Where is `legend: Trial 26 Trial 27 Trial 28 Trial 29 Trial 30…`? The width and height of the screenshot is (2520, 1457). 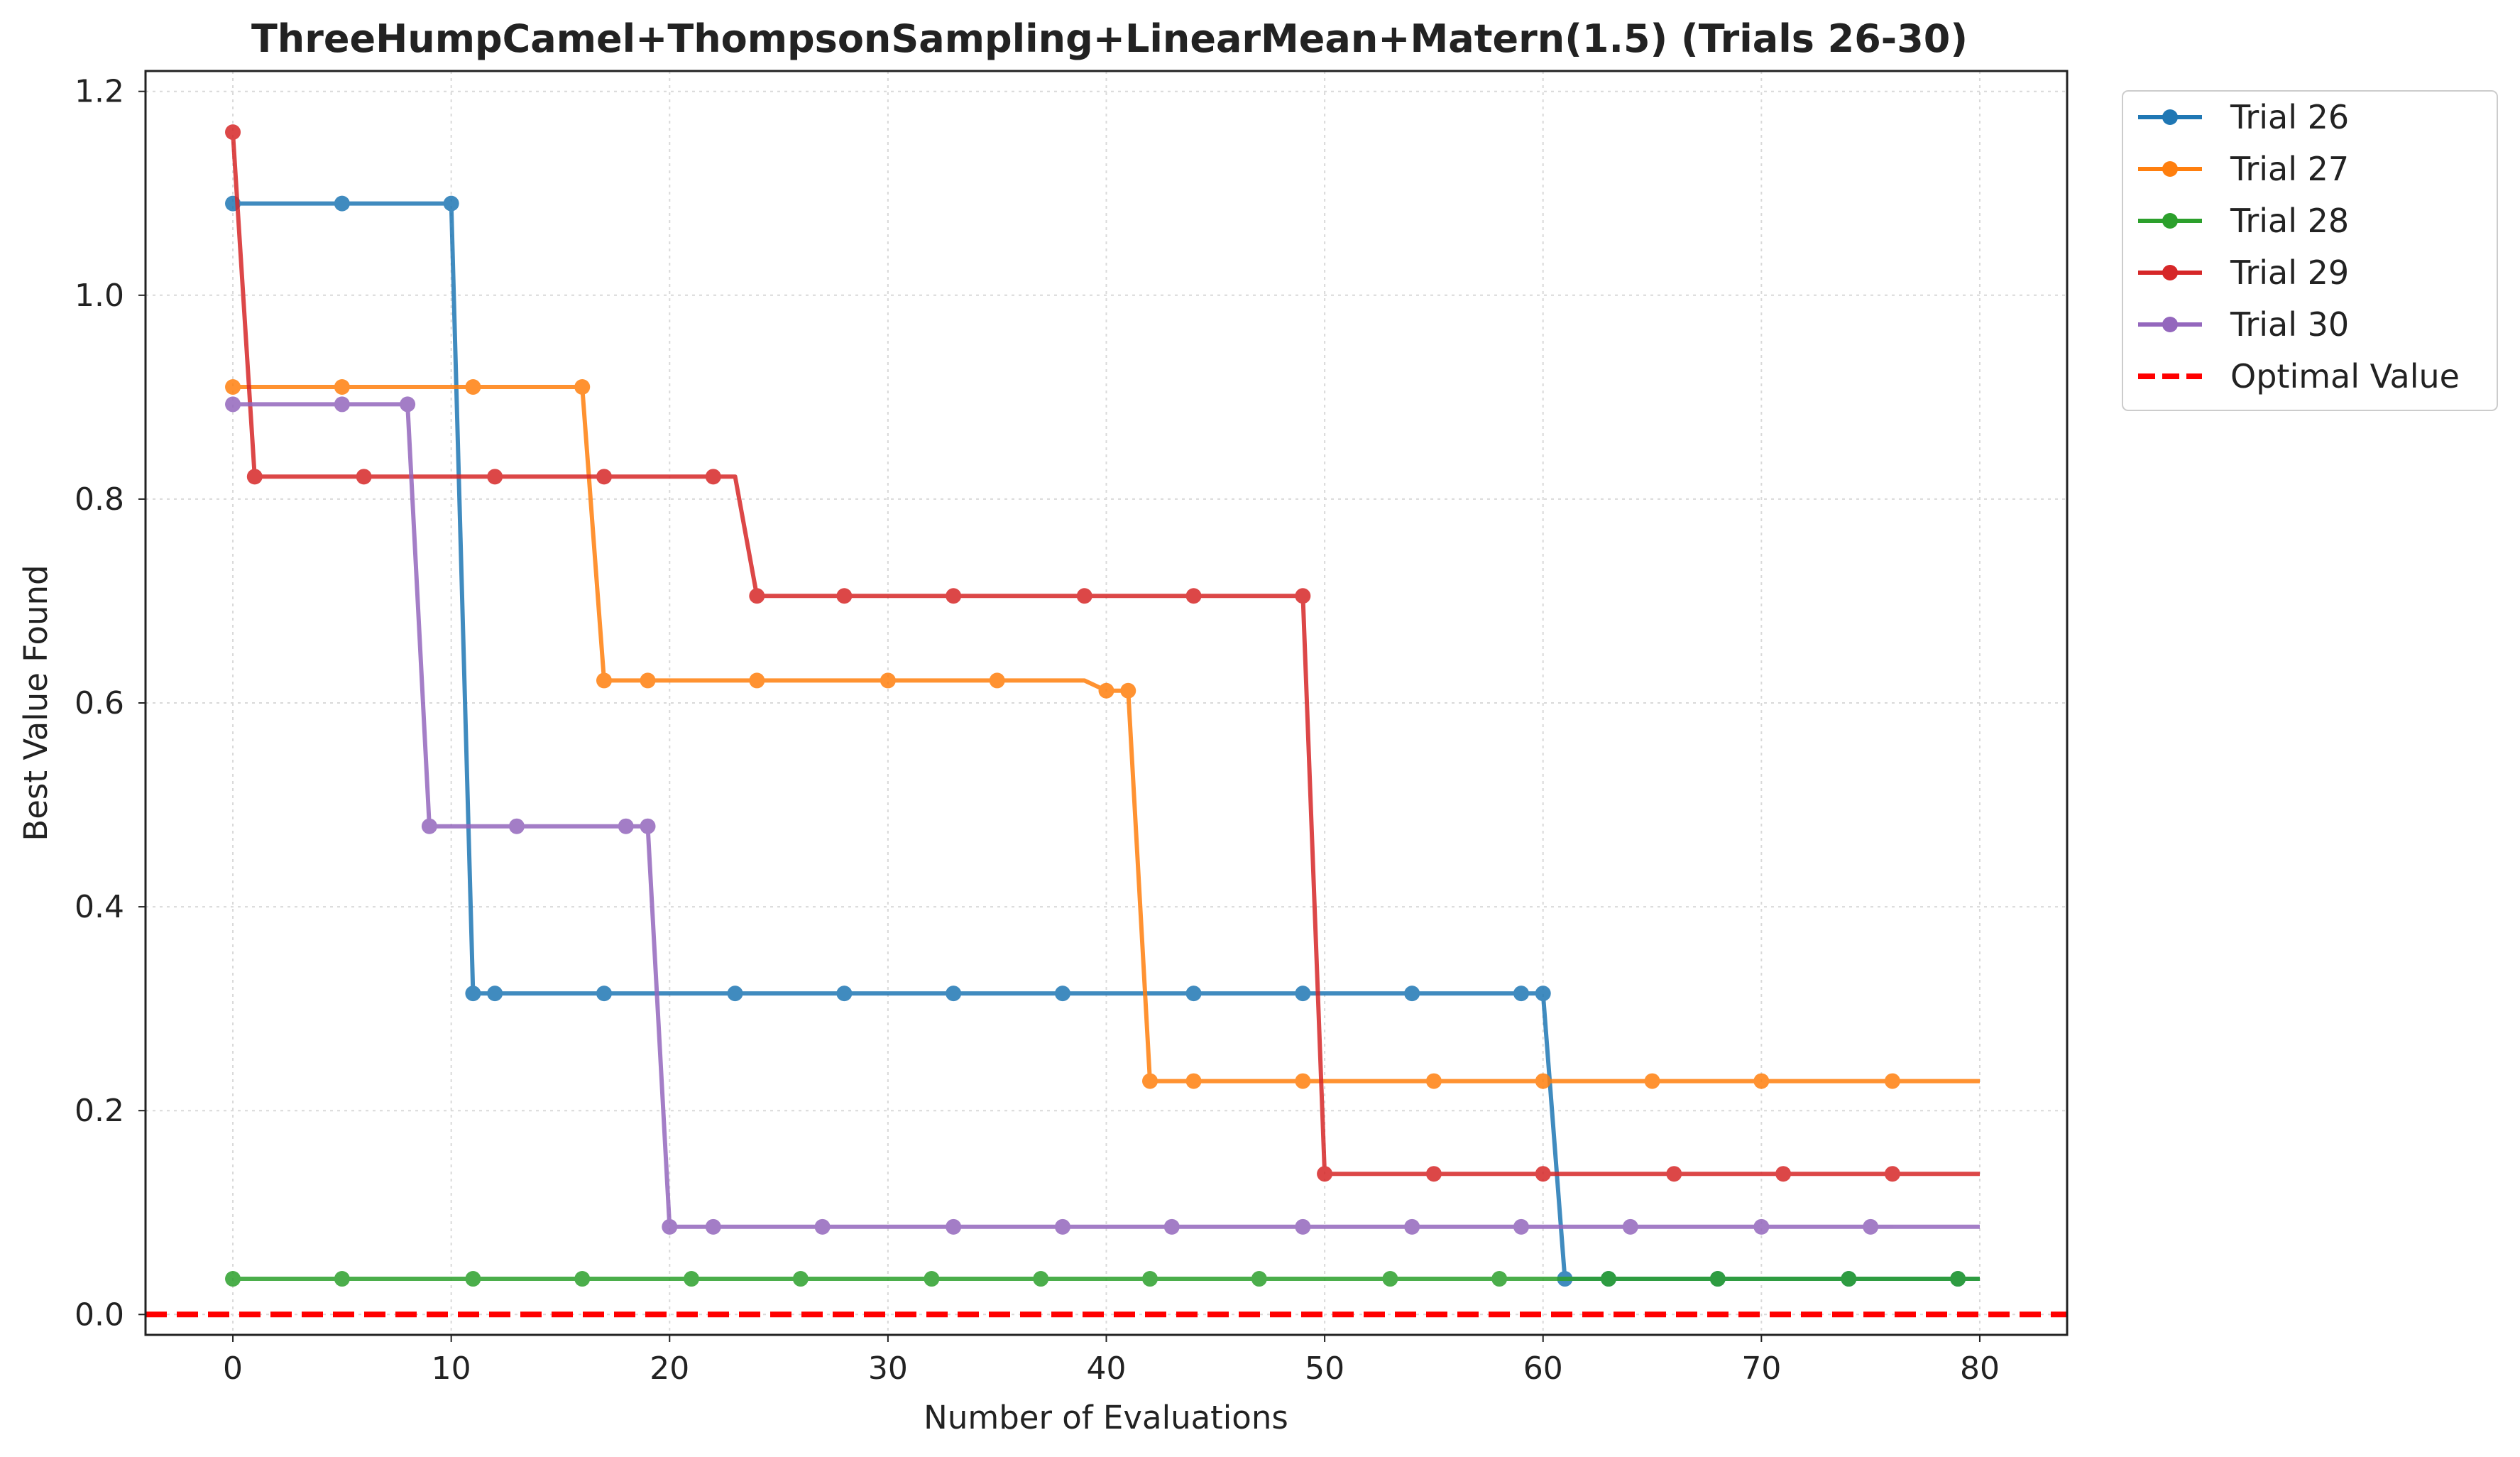
legend: Trial 26 Trial 27 Trial 28 Trial 29 Trial 30… is located at coordinates (2310, 250).